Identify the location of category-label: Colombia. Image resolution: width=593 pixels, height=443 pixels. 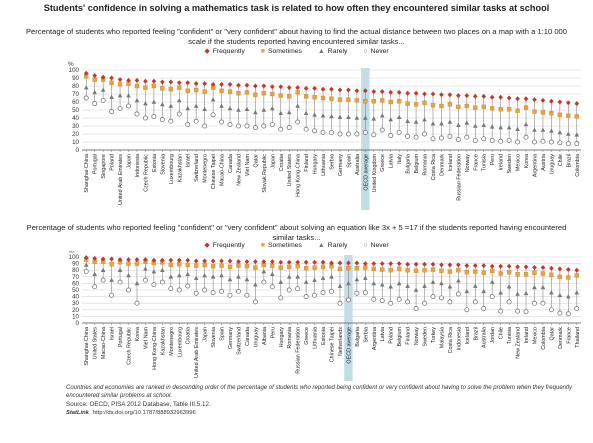
(578, 165).